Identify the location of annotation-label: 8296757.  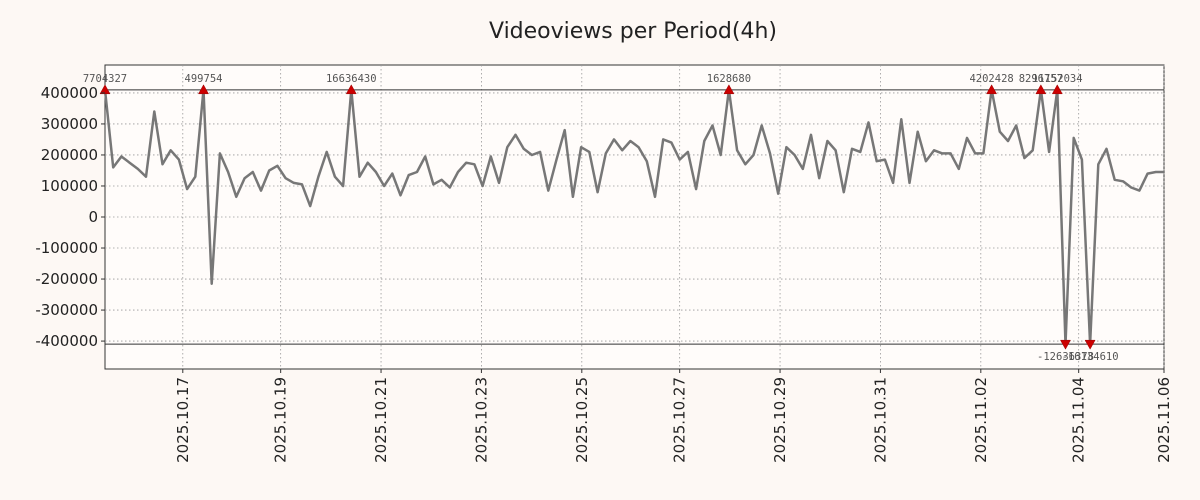
(1041, 79).